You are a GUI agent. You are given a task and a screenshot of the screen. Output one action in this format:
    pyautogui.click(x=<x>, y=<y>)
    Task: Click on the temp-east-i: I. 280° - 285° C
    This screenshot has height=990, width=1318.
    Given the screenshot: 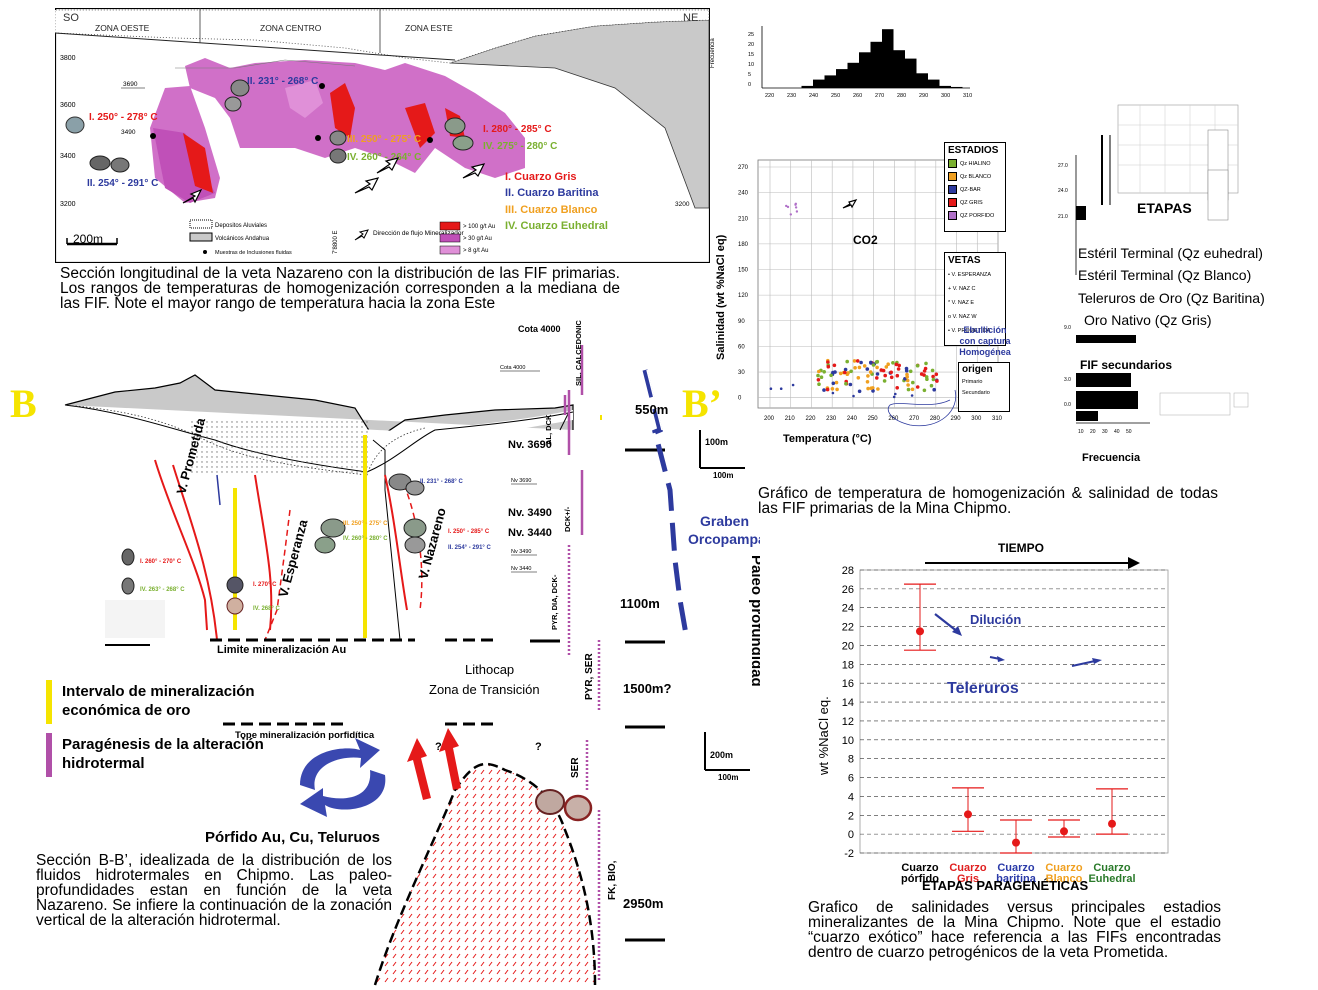 What is the action you would take?
    pyautogui.click(x=517, y=129)
    